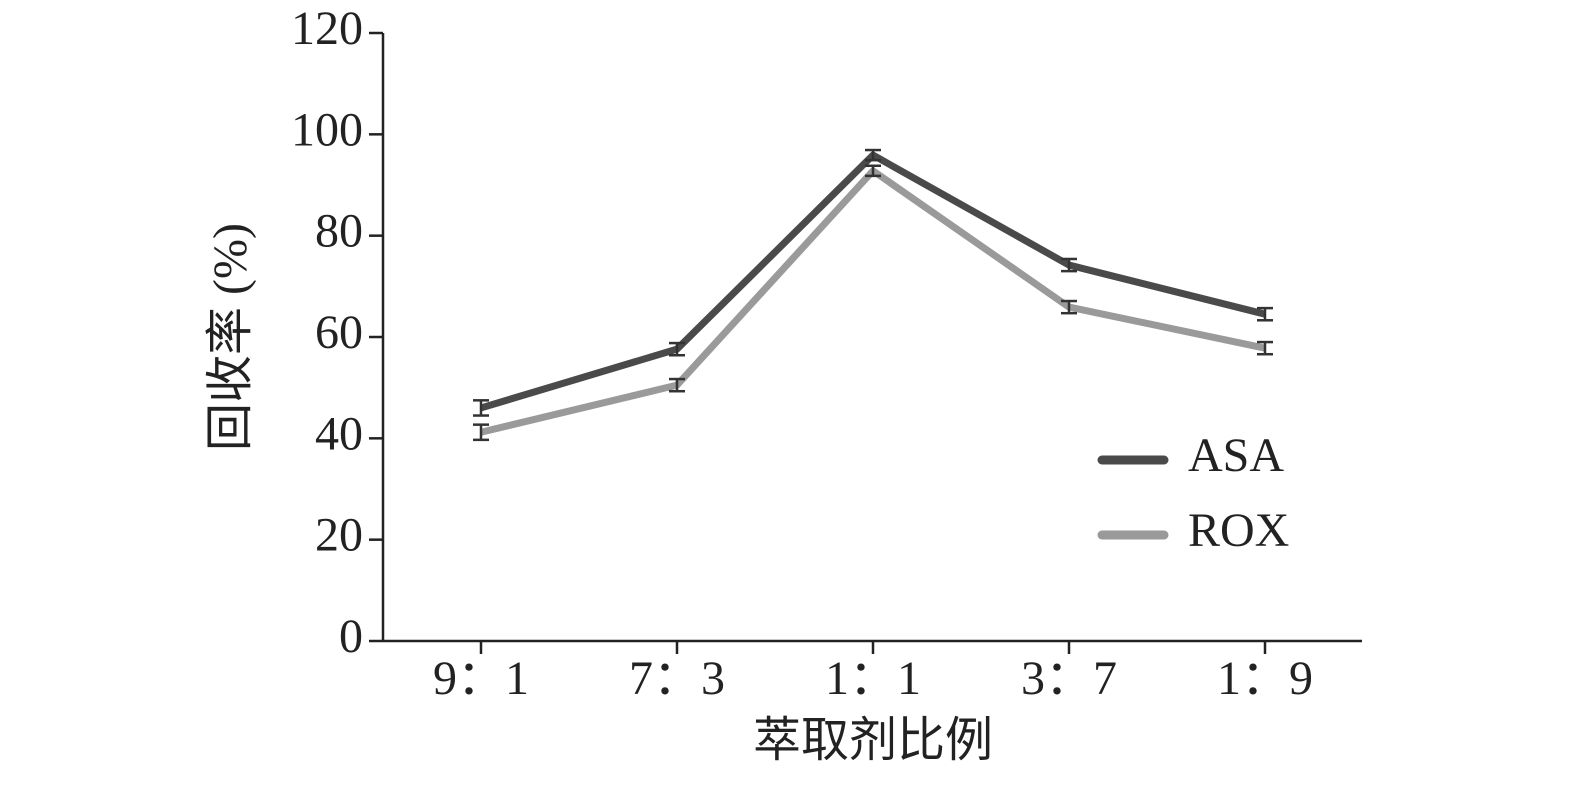 The height and width of the screenshot is (787, 1575). Describe the element at coordinates (327, 28) in the screenshot. I see `y-tick-label: 120` at that location.